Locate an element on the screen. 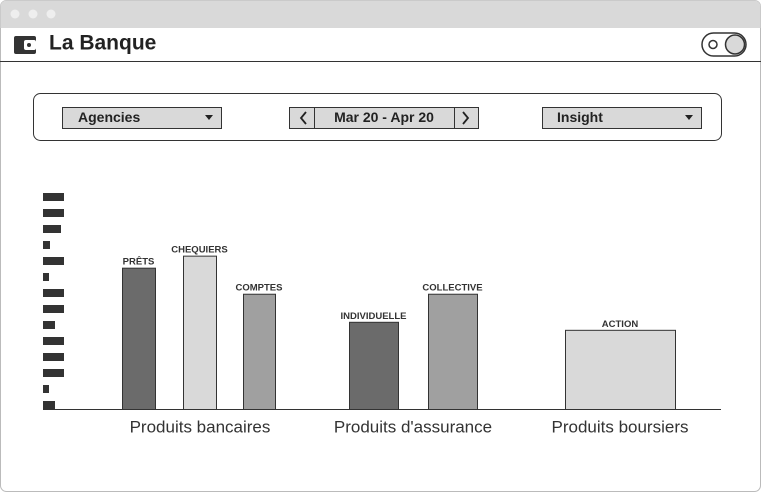 This screenshot has height=497, width=761. bar-label: COLLECTIVE is located at coordinates (452, 288).